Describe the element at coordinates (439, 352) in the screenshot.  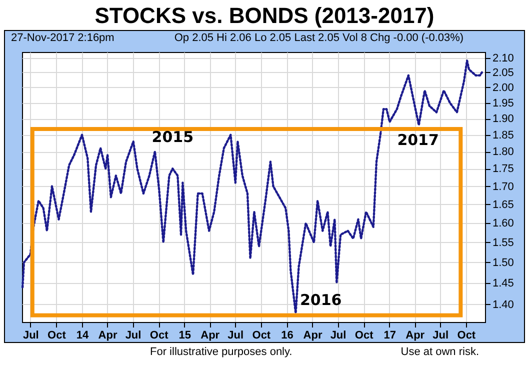
I see `text: Use at own risk.` at that location.